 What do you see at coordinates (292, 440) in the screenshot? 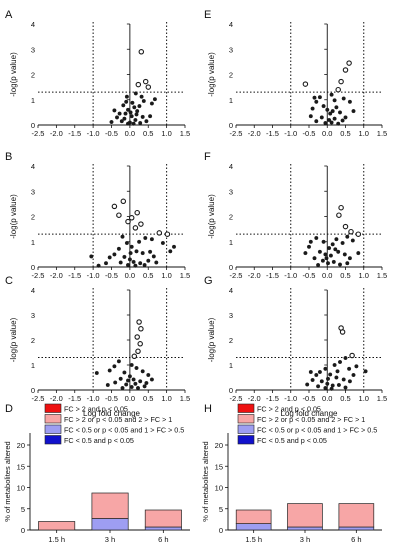
I see `legend-label: FC < 0.5 and p < 0.05` at bounding box center [292, 440].